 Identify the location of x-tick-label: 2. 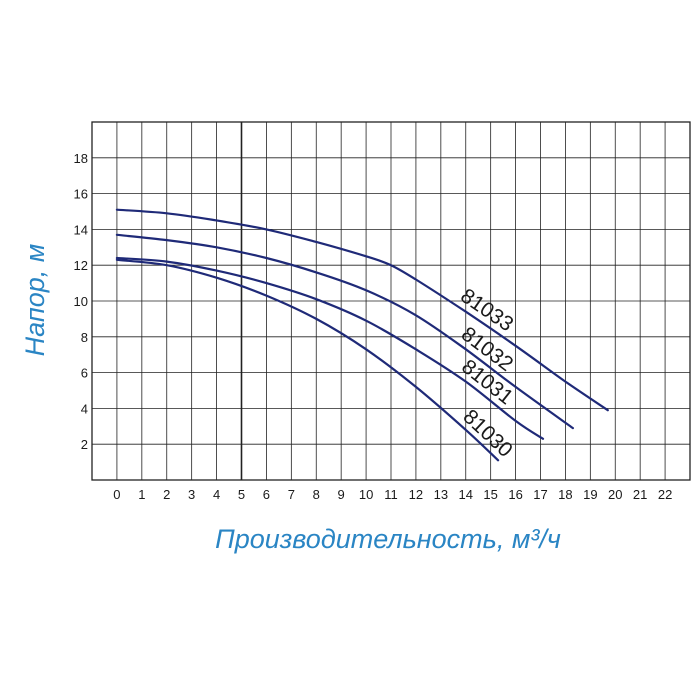
(166, 494).